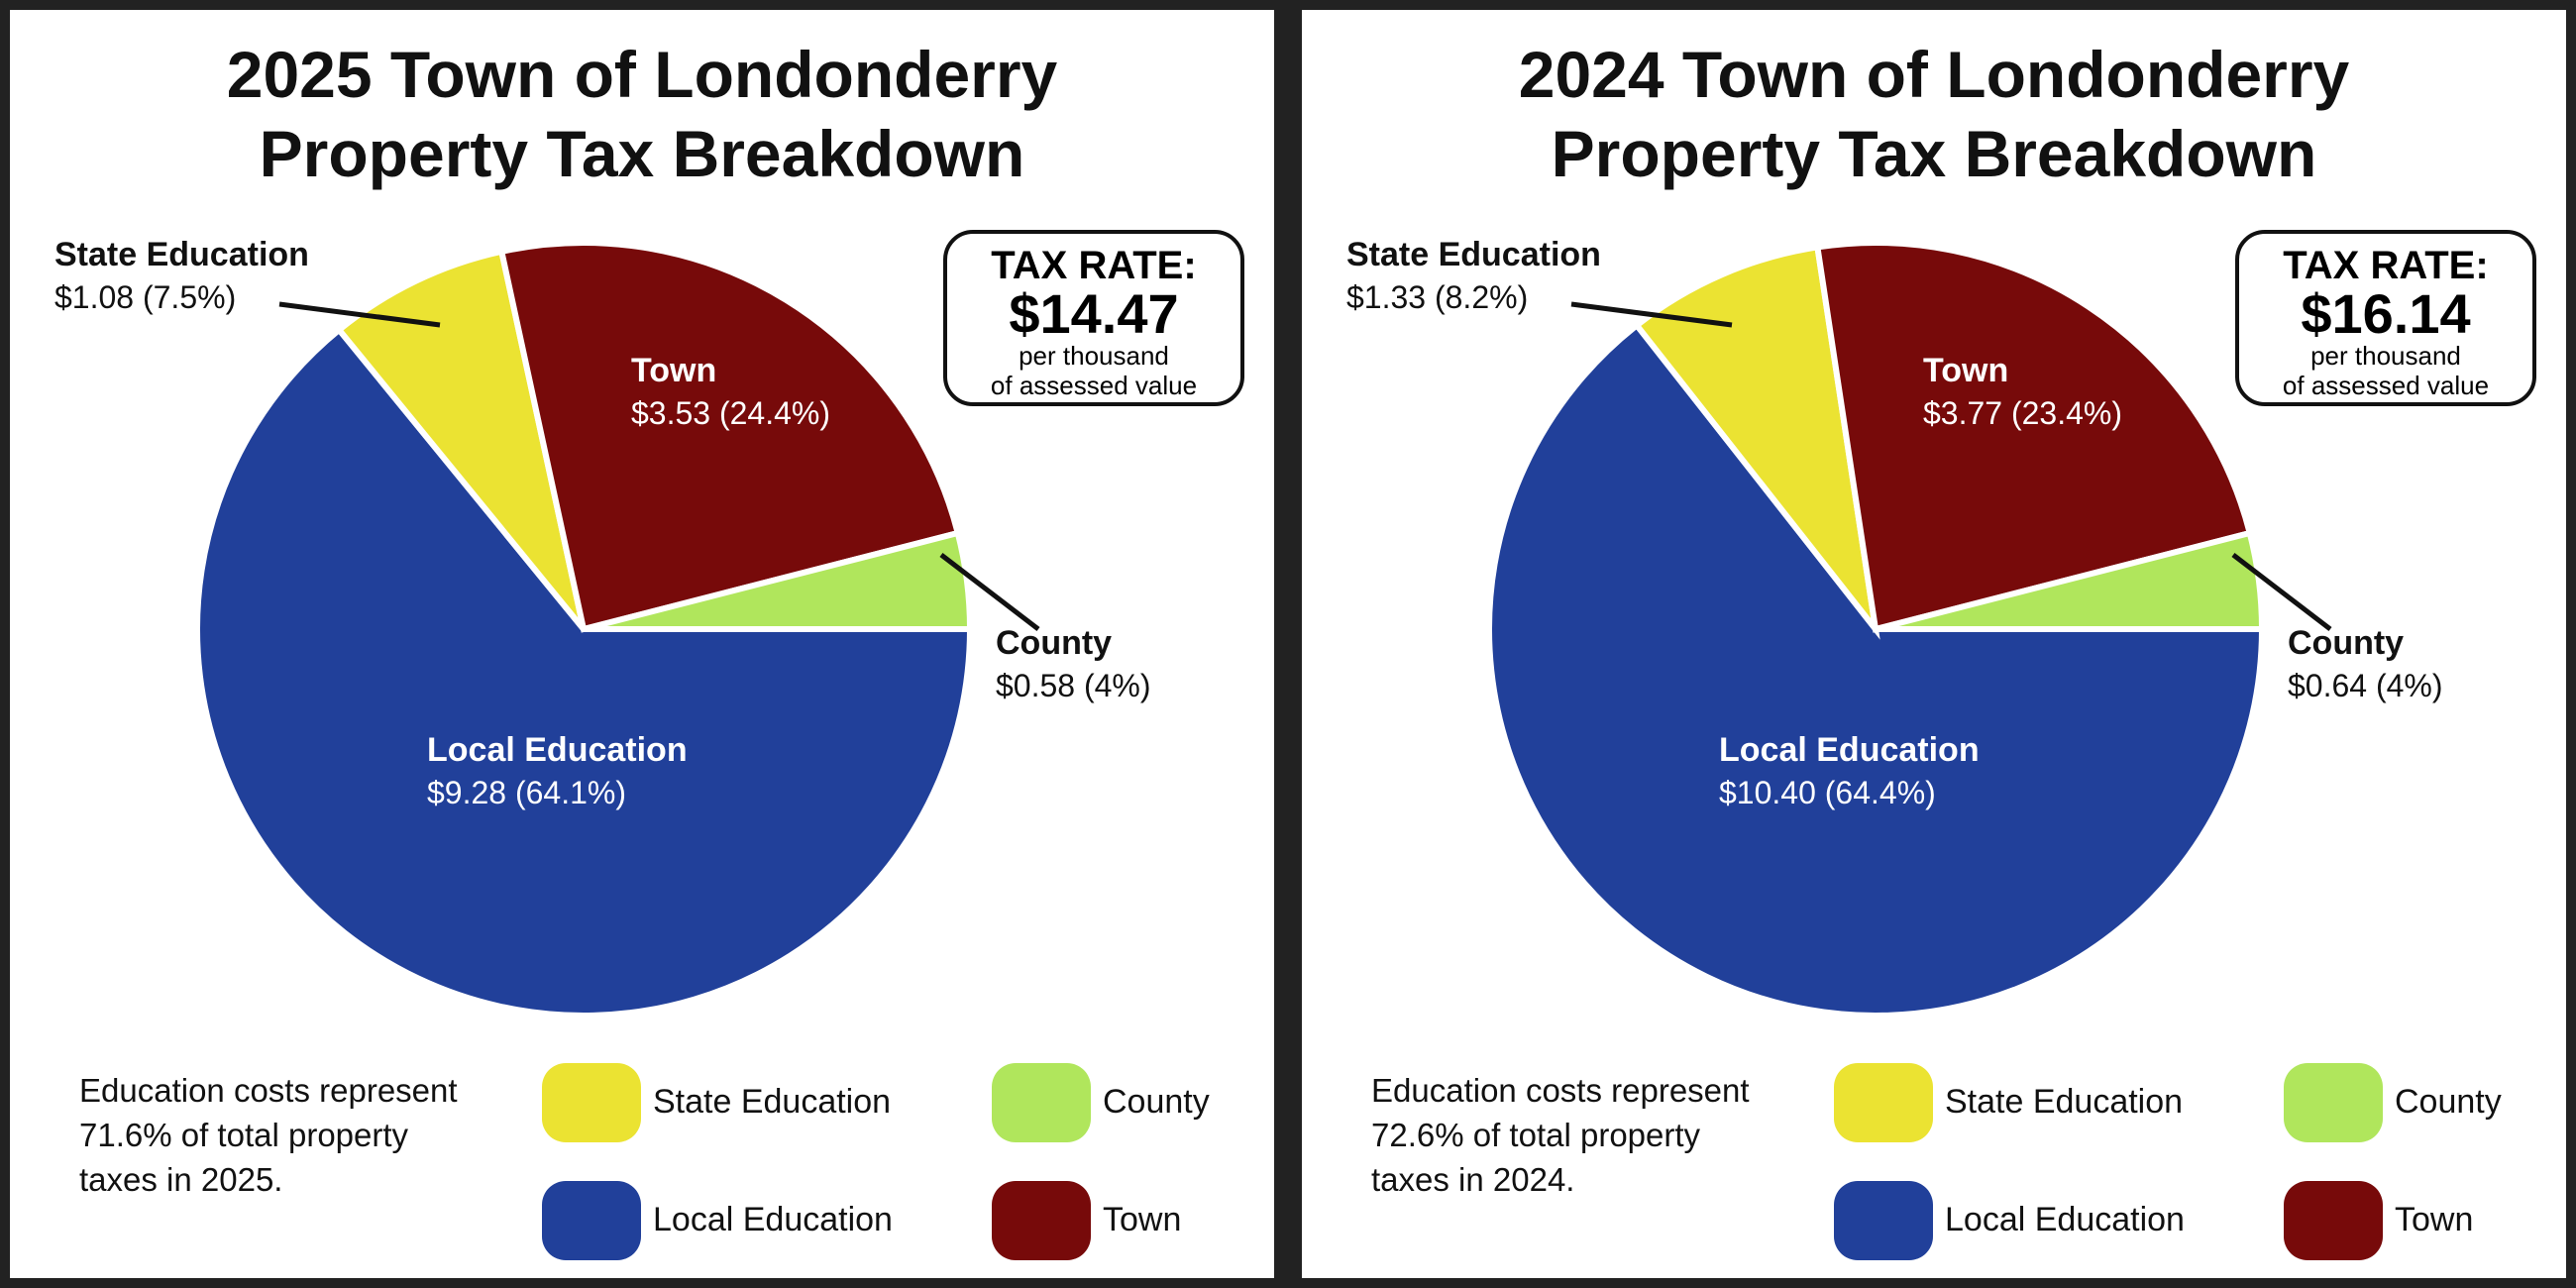 Image resolution: width=2576 pixels, height=1288 pixels. What do you see at coordinates (2365, 685) in the screenshot?
I see `slice-value-county: $0.64 (4%)` at bounding box center [2365, 685].